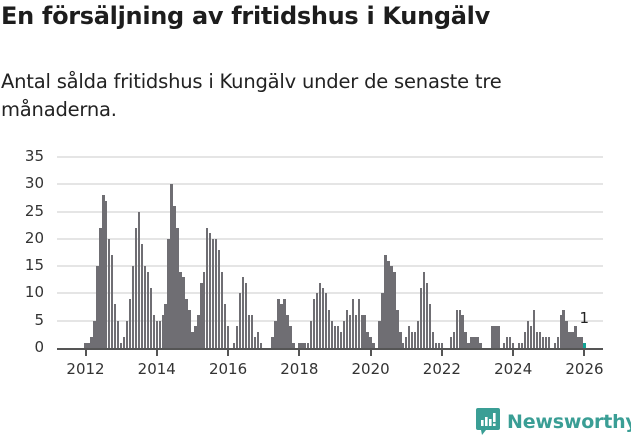 This screenshot has width=631, height=439. I want to click on y-axis-tick-label: 35, so click(34, 156).